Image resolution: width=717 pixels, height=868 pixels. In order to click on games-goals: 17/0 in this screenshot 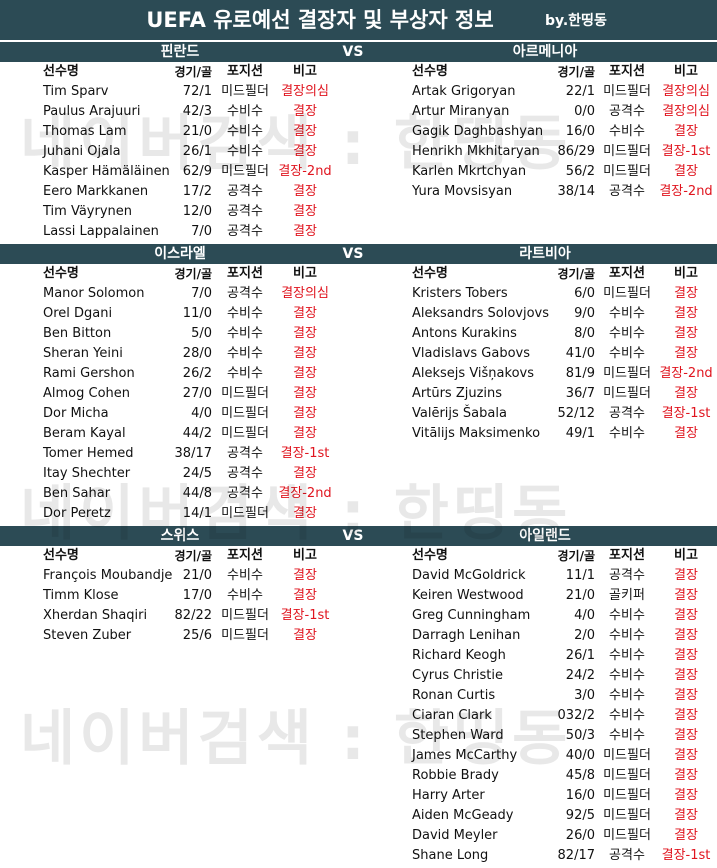, I will do `click(197, 595)`.